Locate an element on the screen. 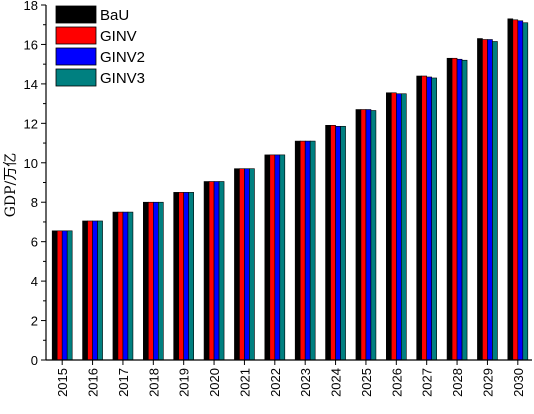 Image resolution: width=534 pixels, height=414 pixels. x-tick-label: 2026 is located at coordinates (396, 382).